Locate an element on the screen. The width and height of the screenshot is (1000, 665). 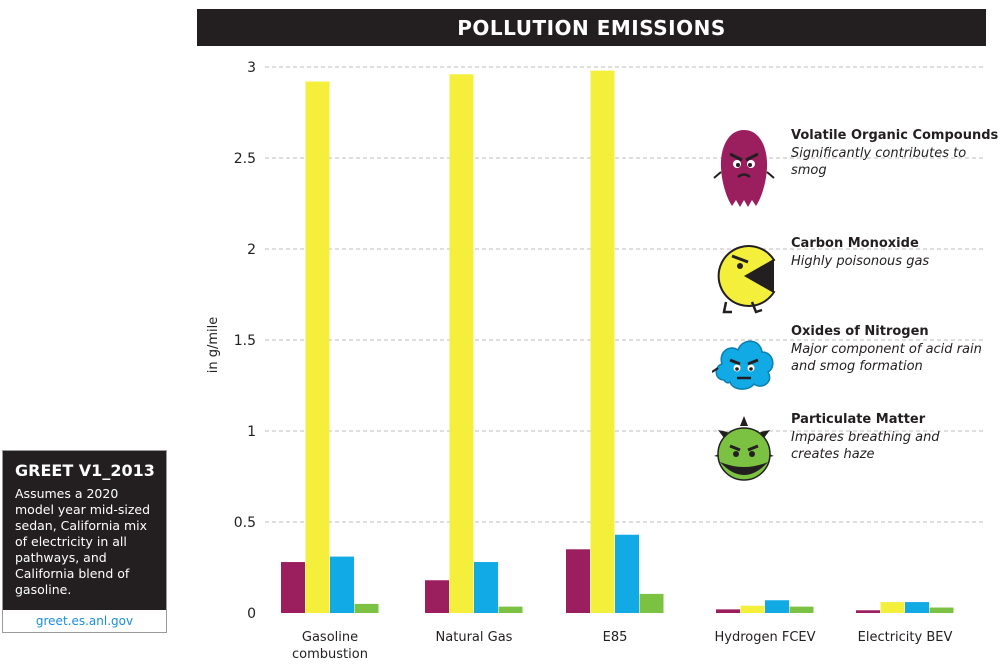
y-tick-label: 0 is located at coordinates (251, 614).